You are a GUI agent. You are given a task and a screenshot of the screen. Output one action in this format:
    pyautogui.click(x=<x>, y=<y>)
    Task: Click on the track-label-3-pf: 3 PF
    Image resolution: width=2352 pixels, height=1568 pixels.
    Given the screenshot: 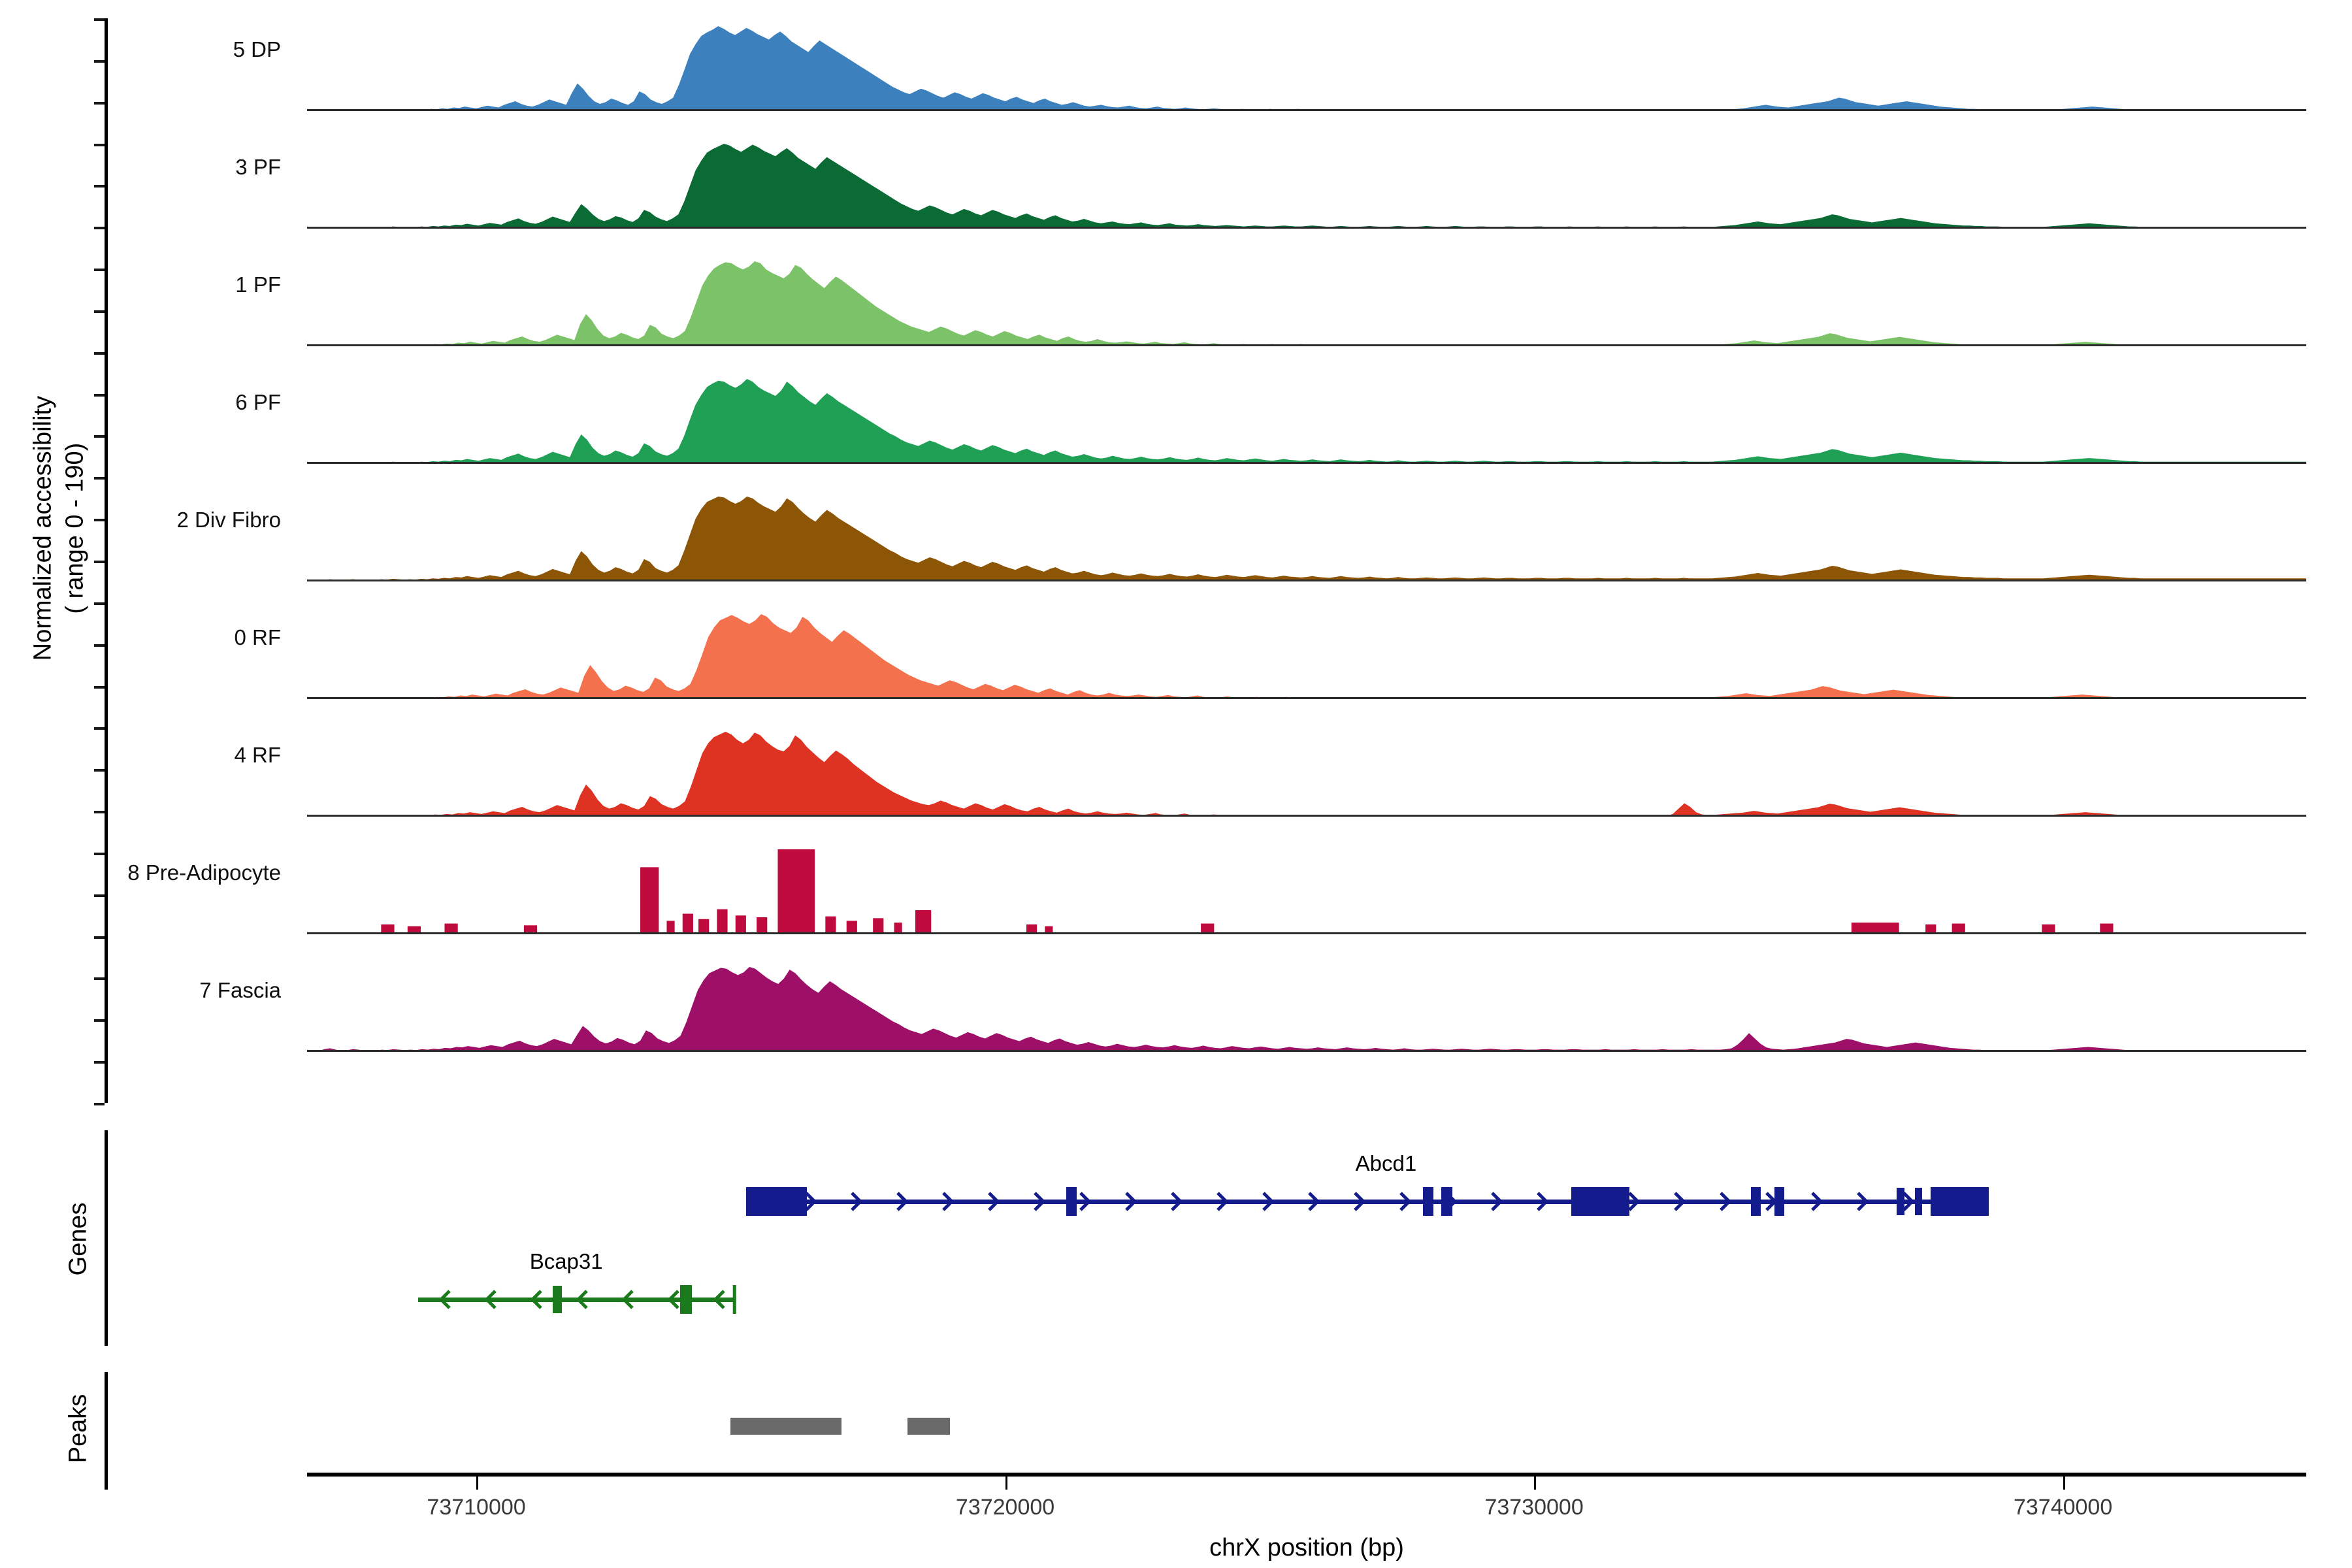 What is the action you would take?
    pyautogui.click(x=258, y=167)
    